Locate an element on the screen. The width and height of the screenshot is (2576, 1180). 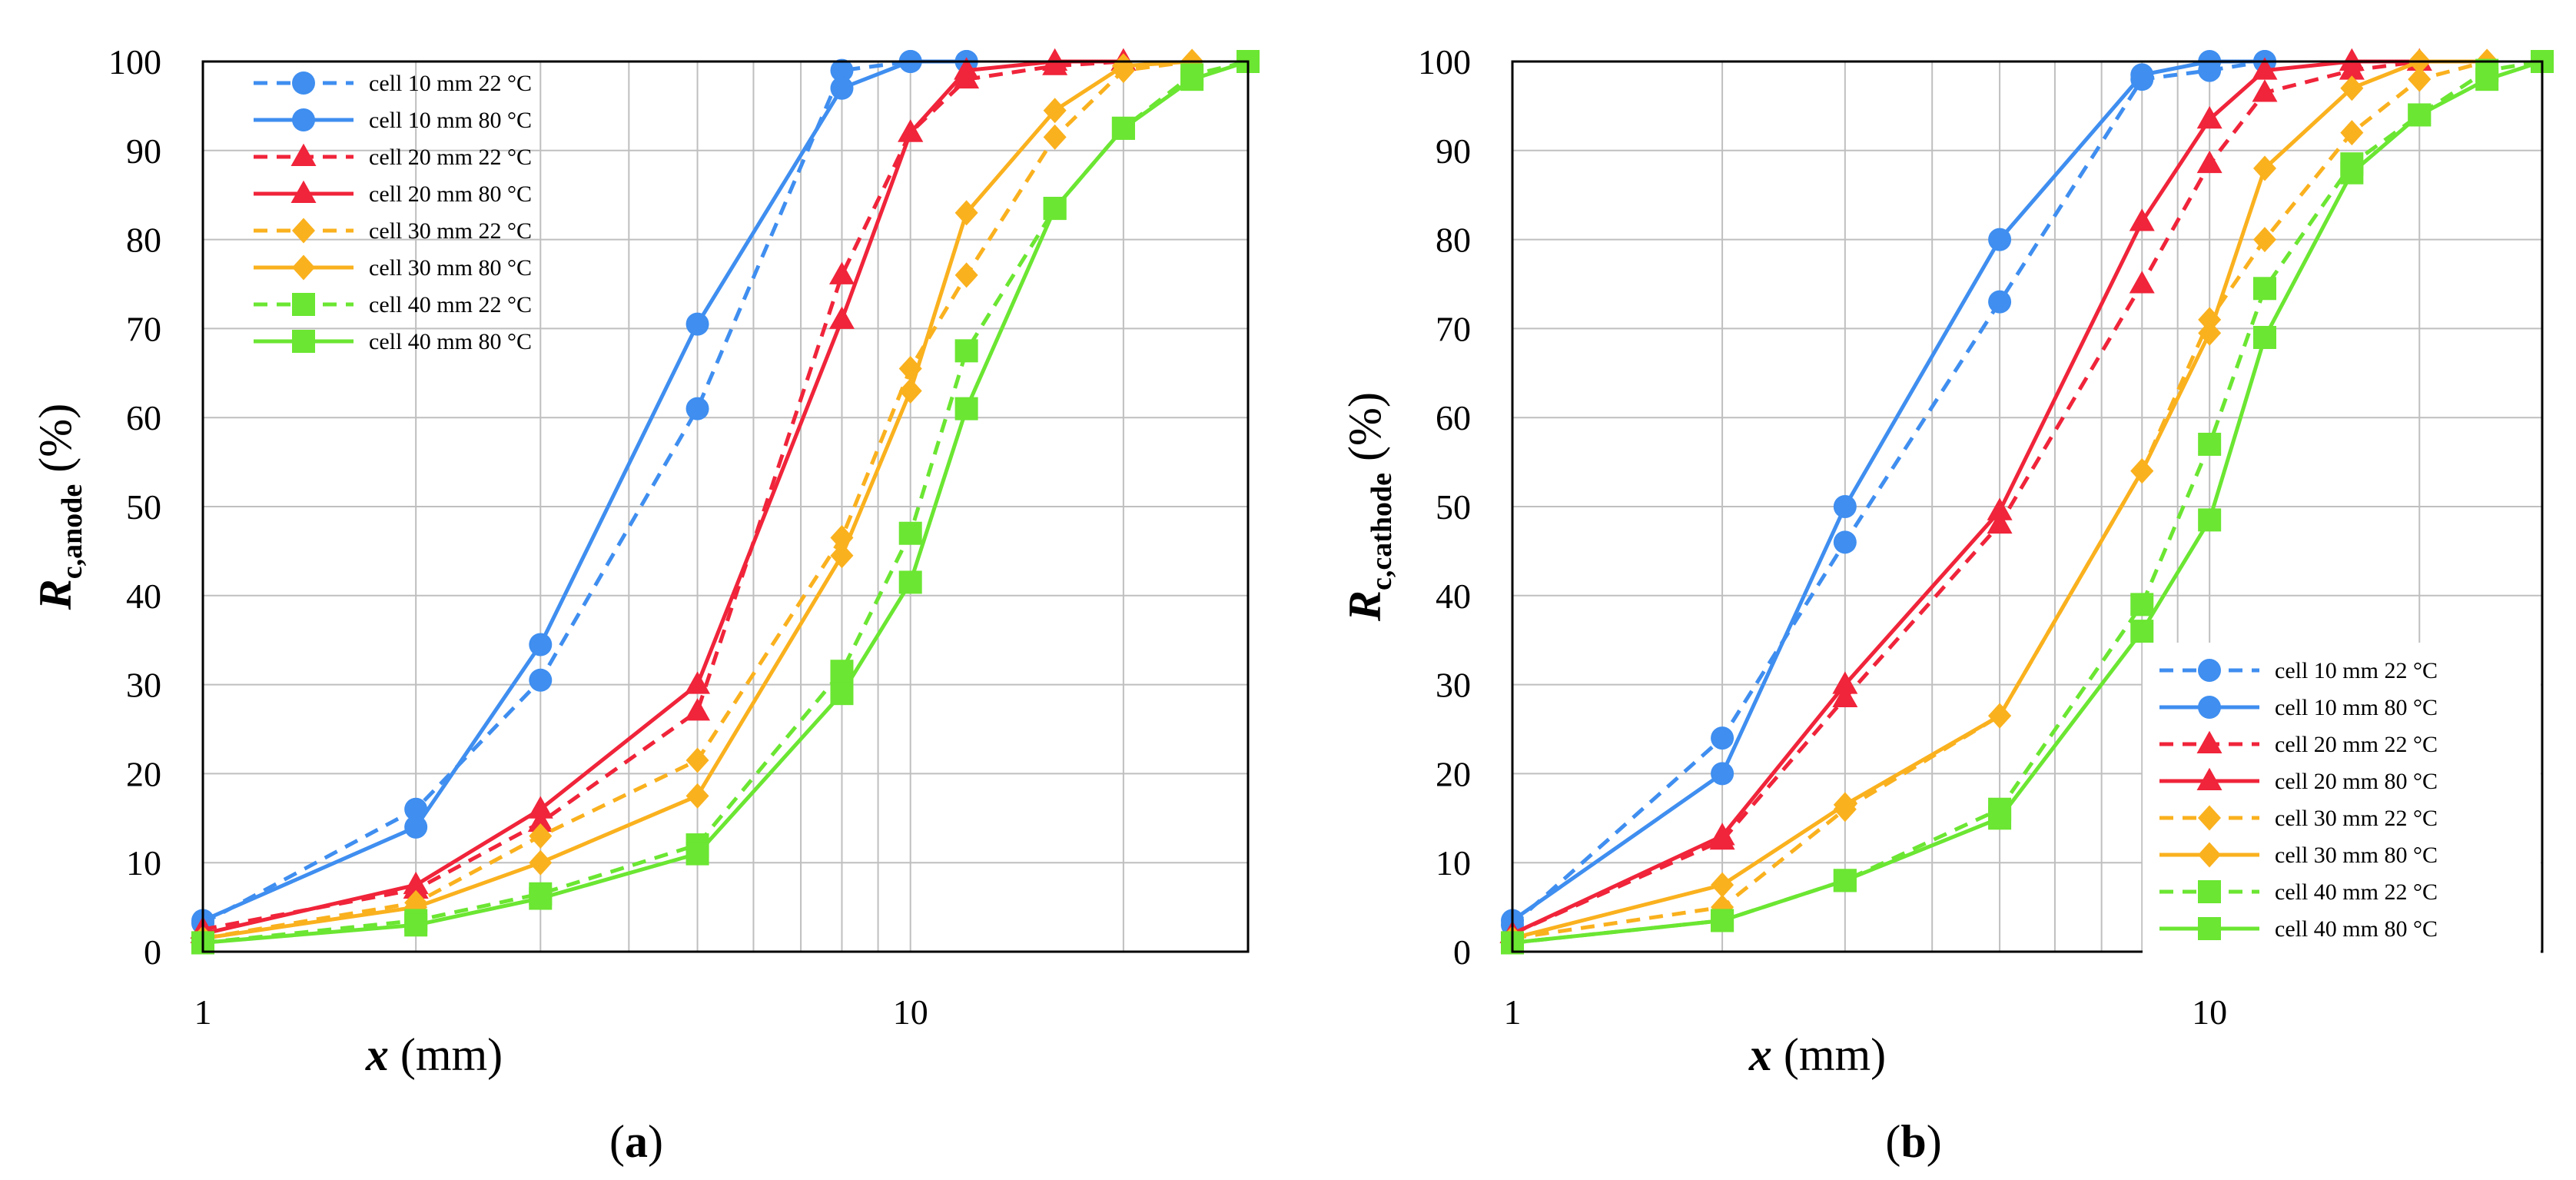
x-axis-title-a: x (mm) is located at coordinates (434, 1054).